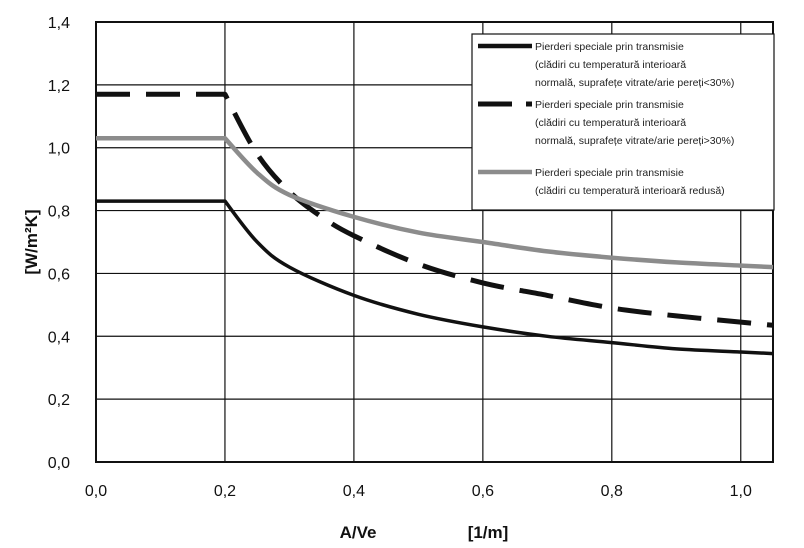  I want to click on y-tick-label: 1,4, so click(59, 23).